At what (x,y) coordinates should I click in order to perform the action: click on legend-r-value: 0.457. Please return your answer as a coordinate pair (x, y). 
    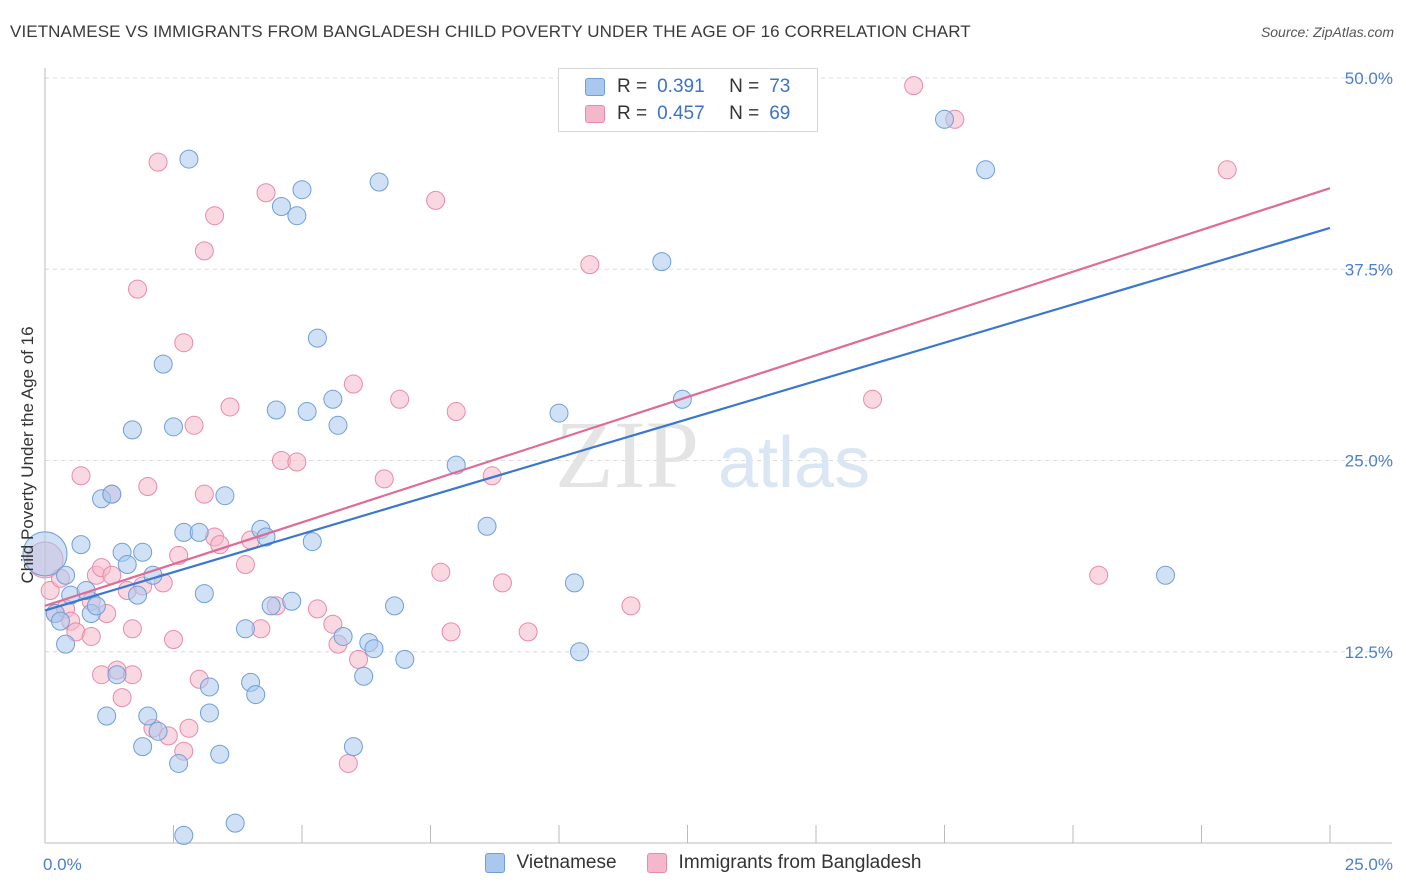
    Looking at the image, I should click on (681, 113).